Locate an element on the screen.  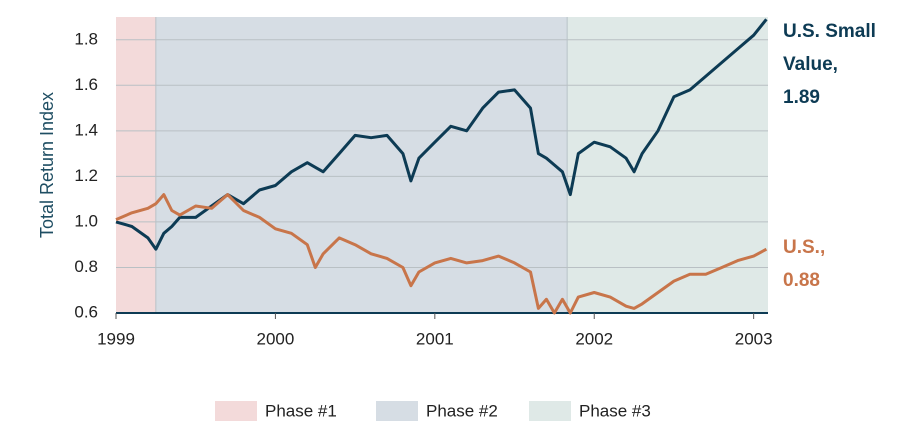
y-tick-label: 1.2 is located at coordinates (86, 175).